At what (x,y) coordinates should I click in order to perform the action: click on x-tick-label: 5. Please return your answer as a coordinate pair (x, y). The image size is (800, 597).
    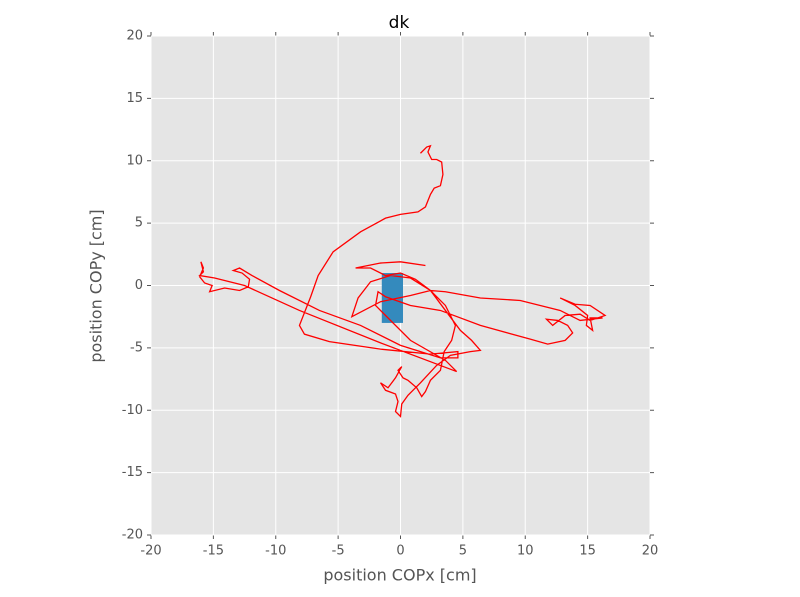
    Looking at the image, I should click on (463, 551).